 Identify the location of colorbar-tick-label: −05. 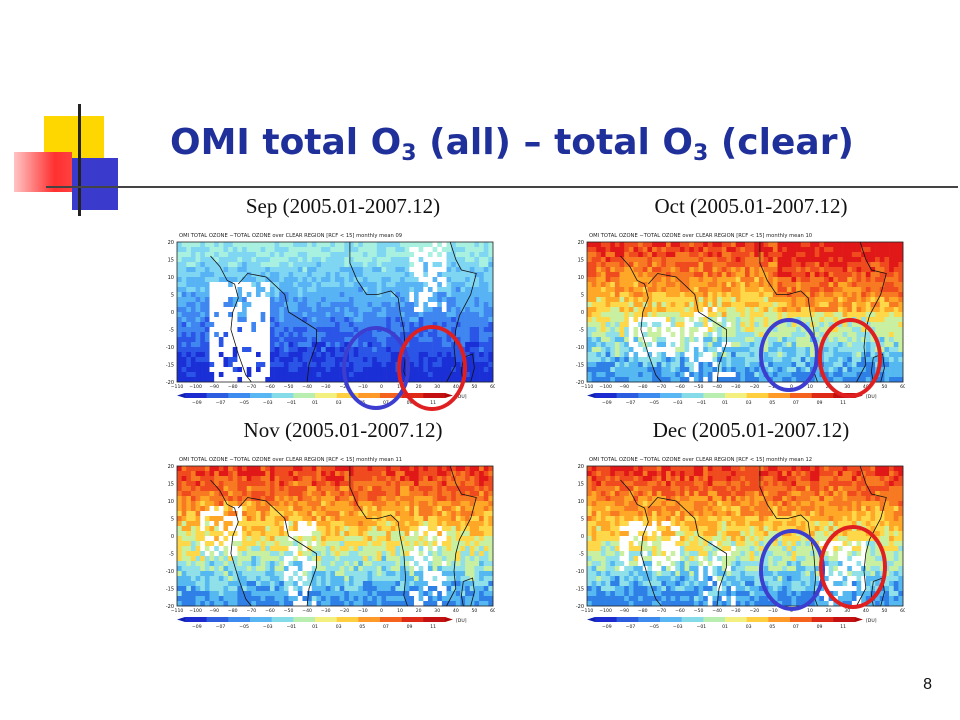
(244, 627).